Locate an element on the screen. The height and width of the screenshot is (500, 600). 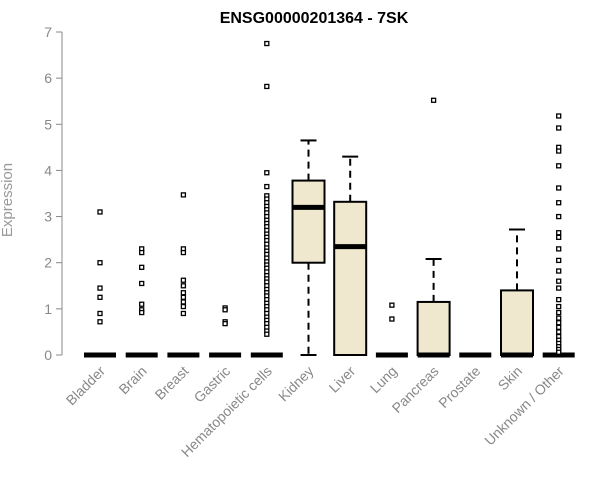
x-tick-label: Breast is located at coordinates (172, 383).